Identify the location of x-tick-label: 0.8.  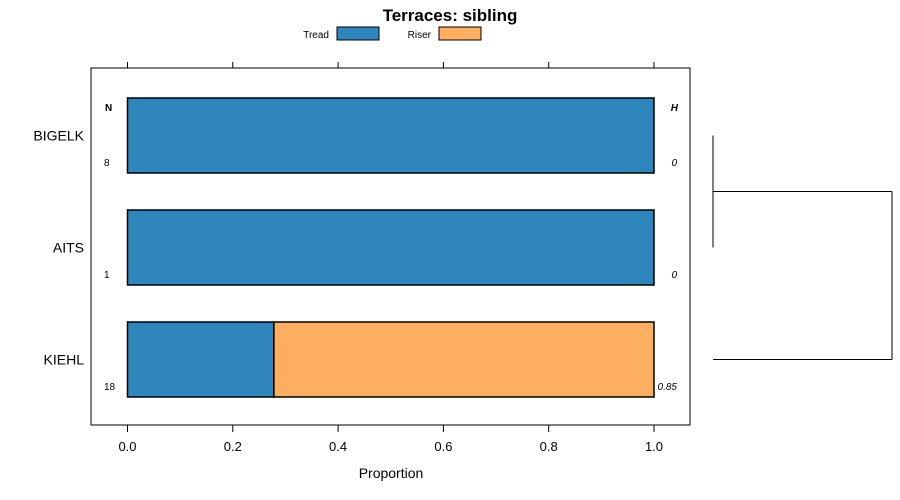
(549, 446).